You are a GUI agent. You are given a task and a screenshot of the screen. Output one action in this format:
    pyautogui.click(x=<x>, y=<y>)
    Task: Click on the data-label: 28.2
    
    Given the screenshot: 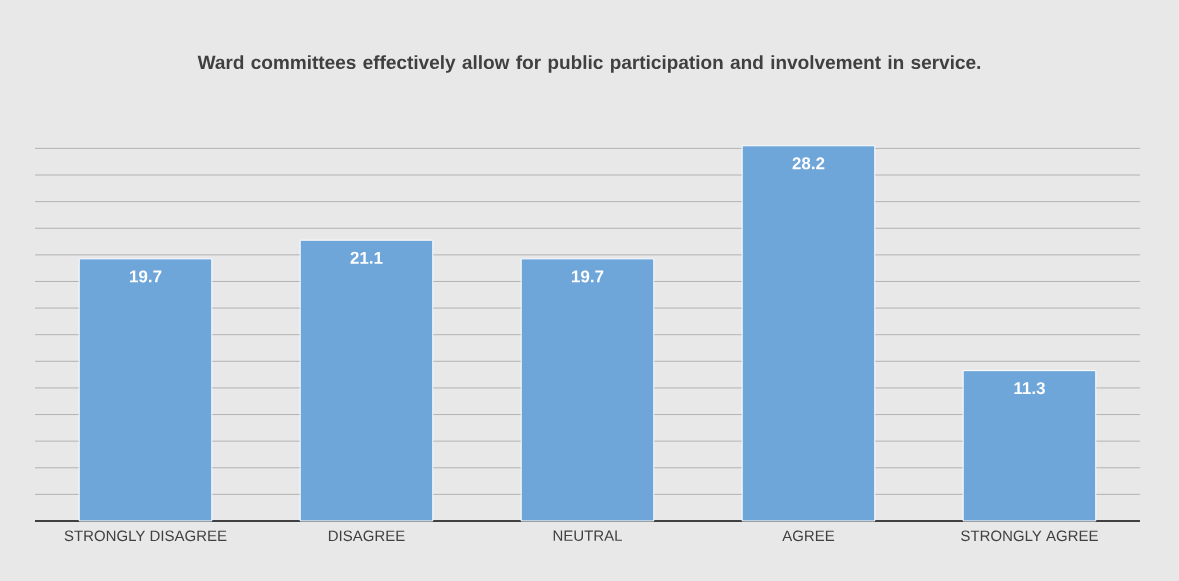 What is the action you would take?
    pyautogui.click(x=808, y=163)
    